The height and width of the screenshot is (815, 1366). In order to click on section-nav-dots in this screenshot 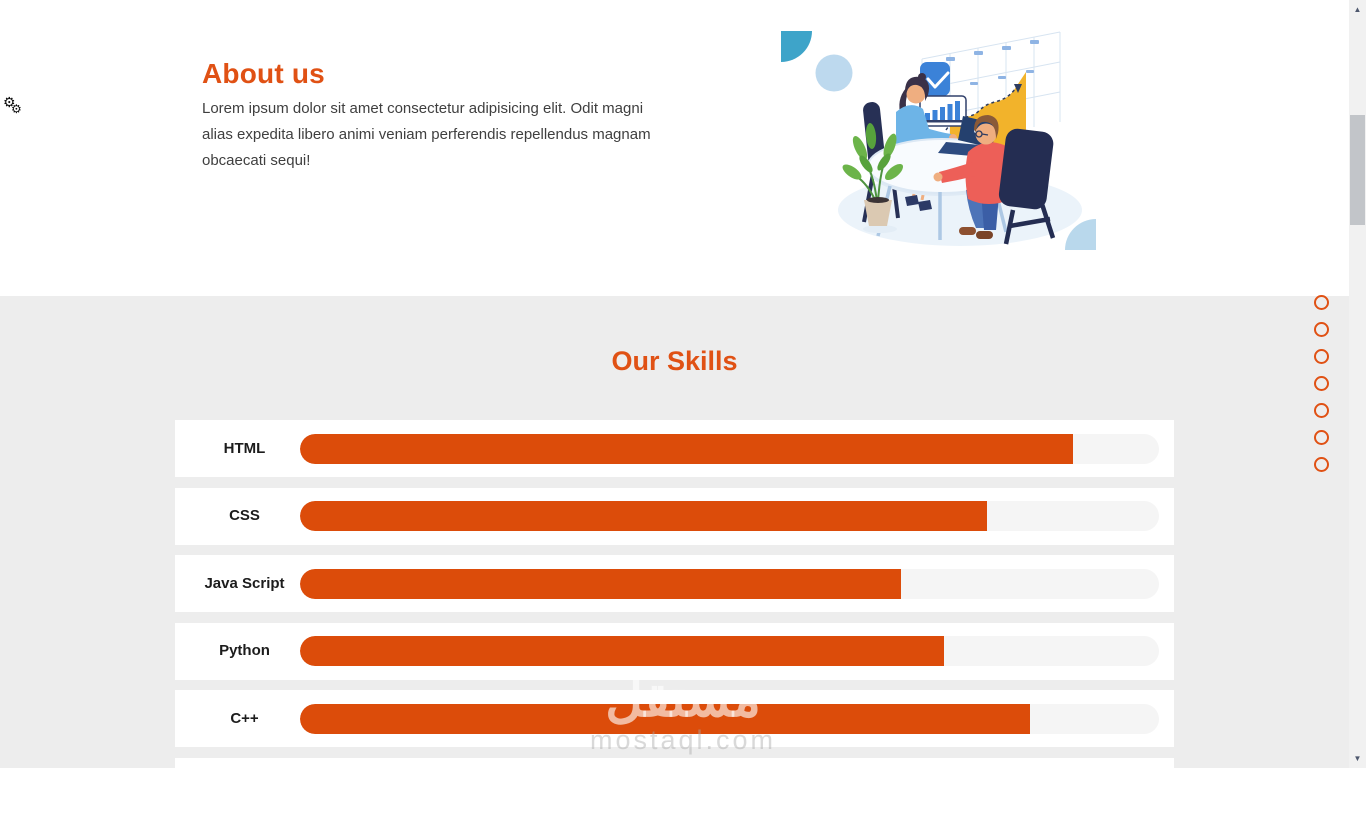, I will do `click(1321, 389)`.